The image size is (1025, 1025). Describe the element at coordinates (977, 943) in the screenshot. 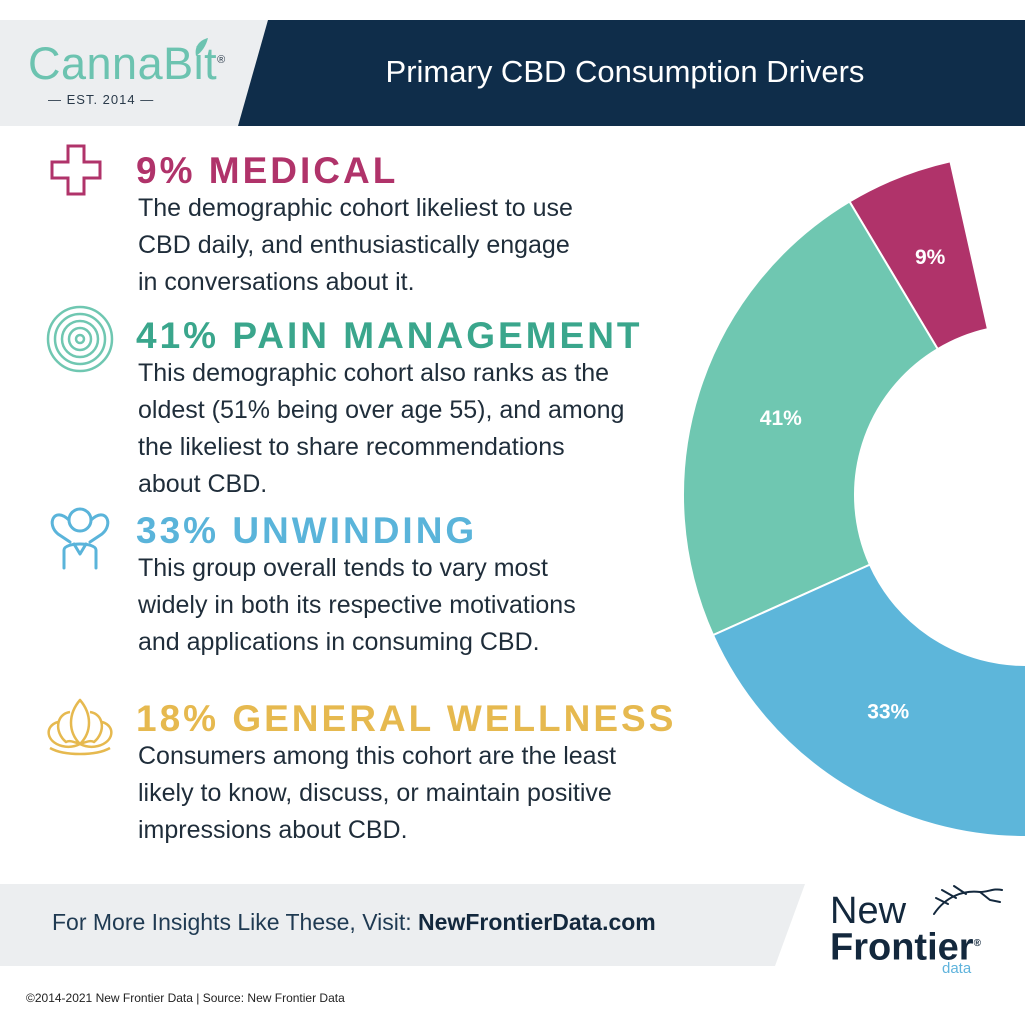

I see `nf-registered-mark: ®` at that location.